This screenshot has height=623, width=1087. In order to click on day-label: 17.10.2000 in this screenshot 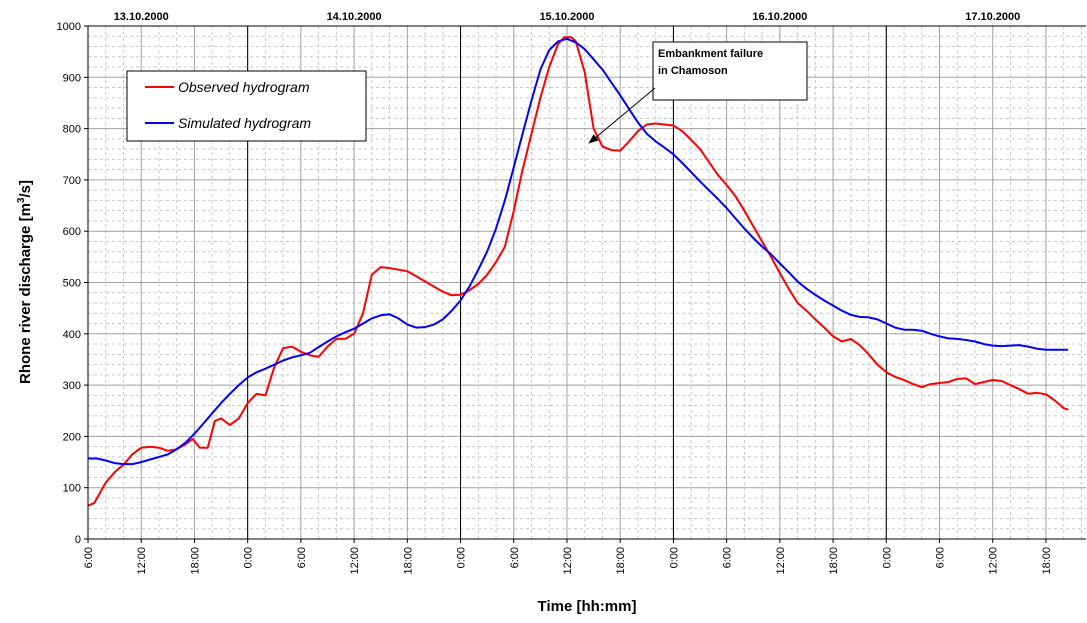, I will do `click(992, 17)`.